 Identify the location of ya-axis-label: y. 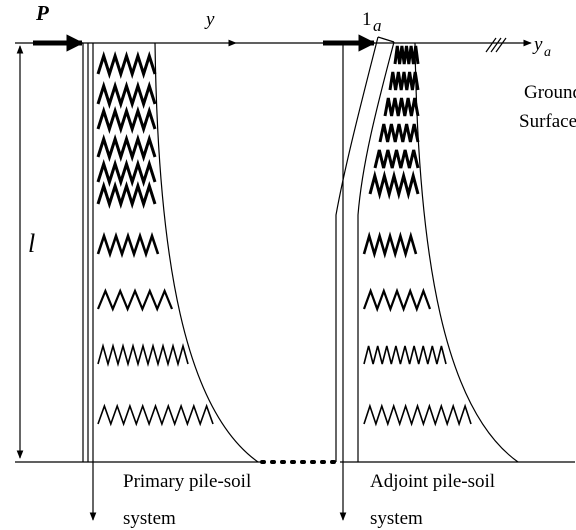
(537, 44).